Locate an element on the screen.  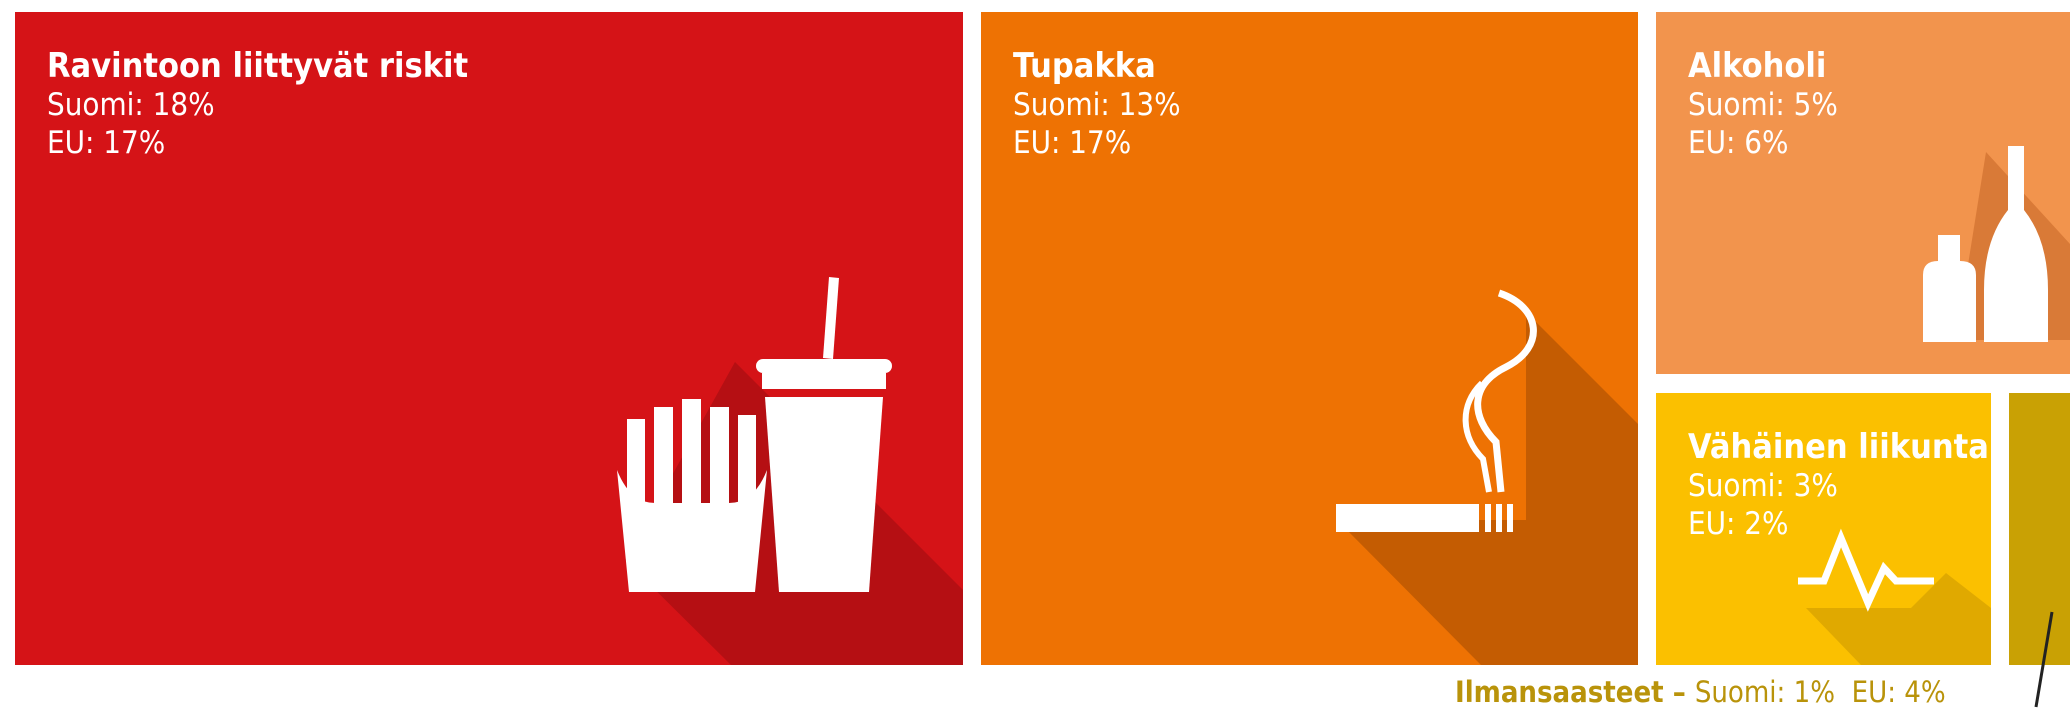
food-suomi-value: Suomi: 18% is located at coordinates (257, 105).